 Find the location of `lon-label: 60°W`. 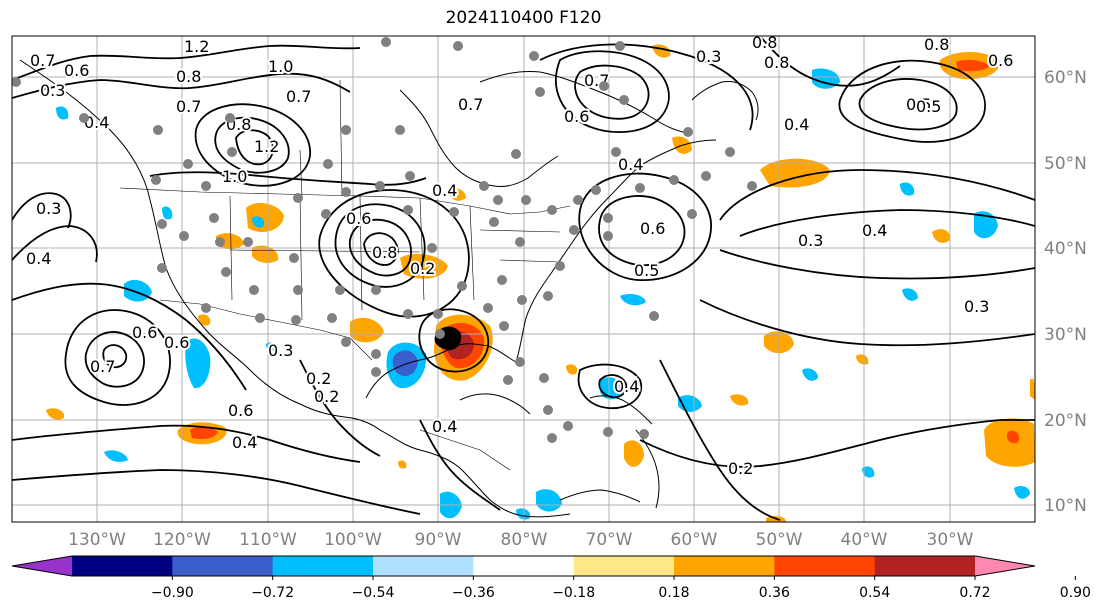

lon-label: 60°W is located at coordinates (694, 540).